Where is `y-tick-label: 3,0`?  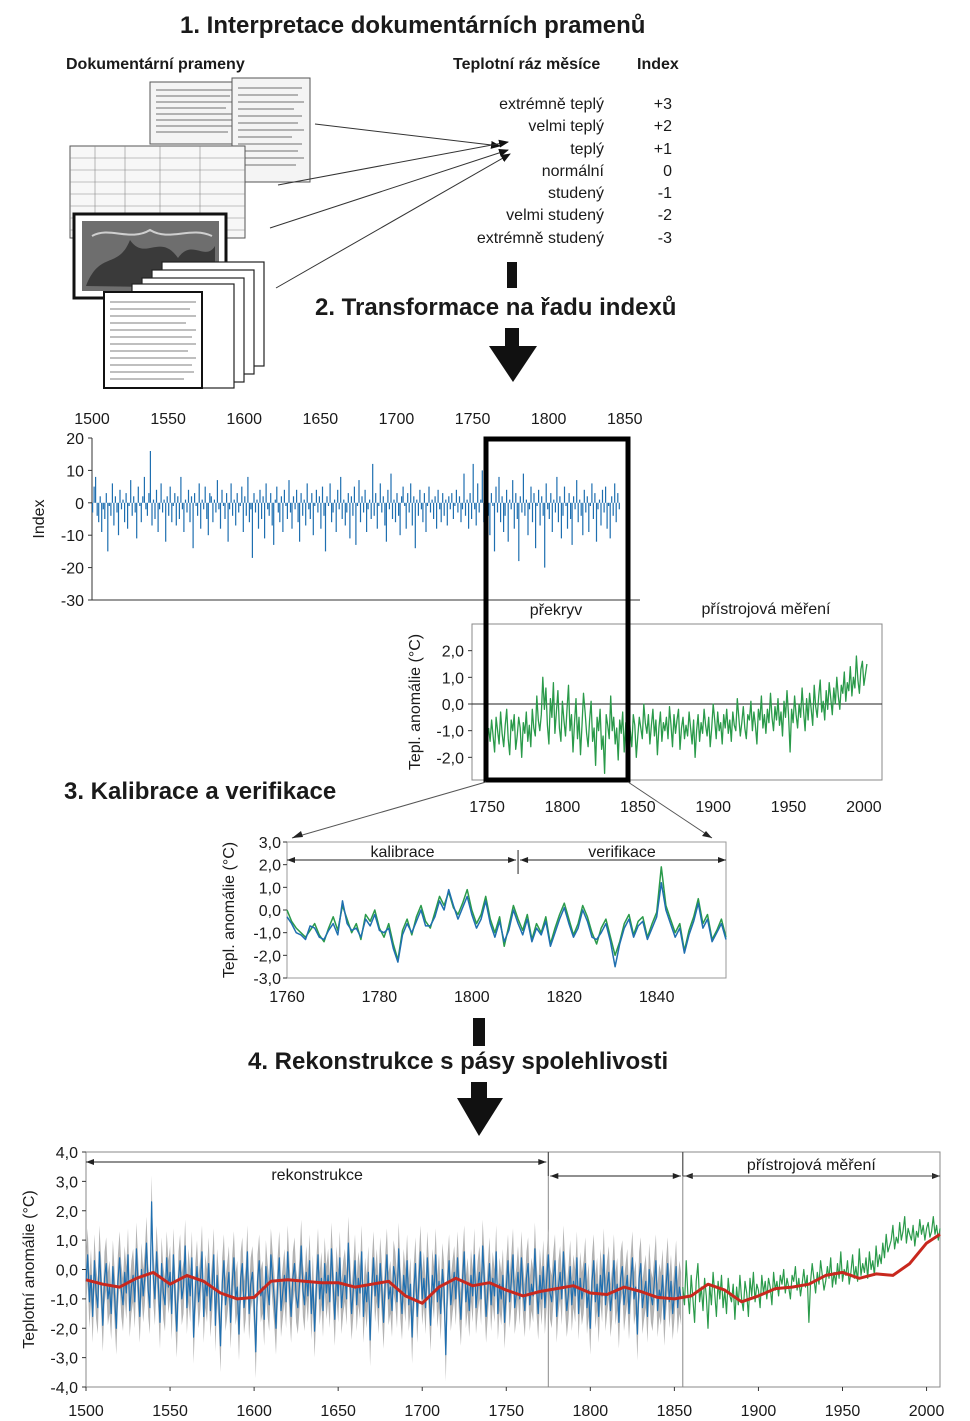
y-tick-label: 3,0 is located at coordinates (67, 1182).